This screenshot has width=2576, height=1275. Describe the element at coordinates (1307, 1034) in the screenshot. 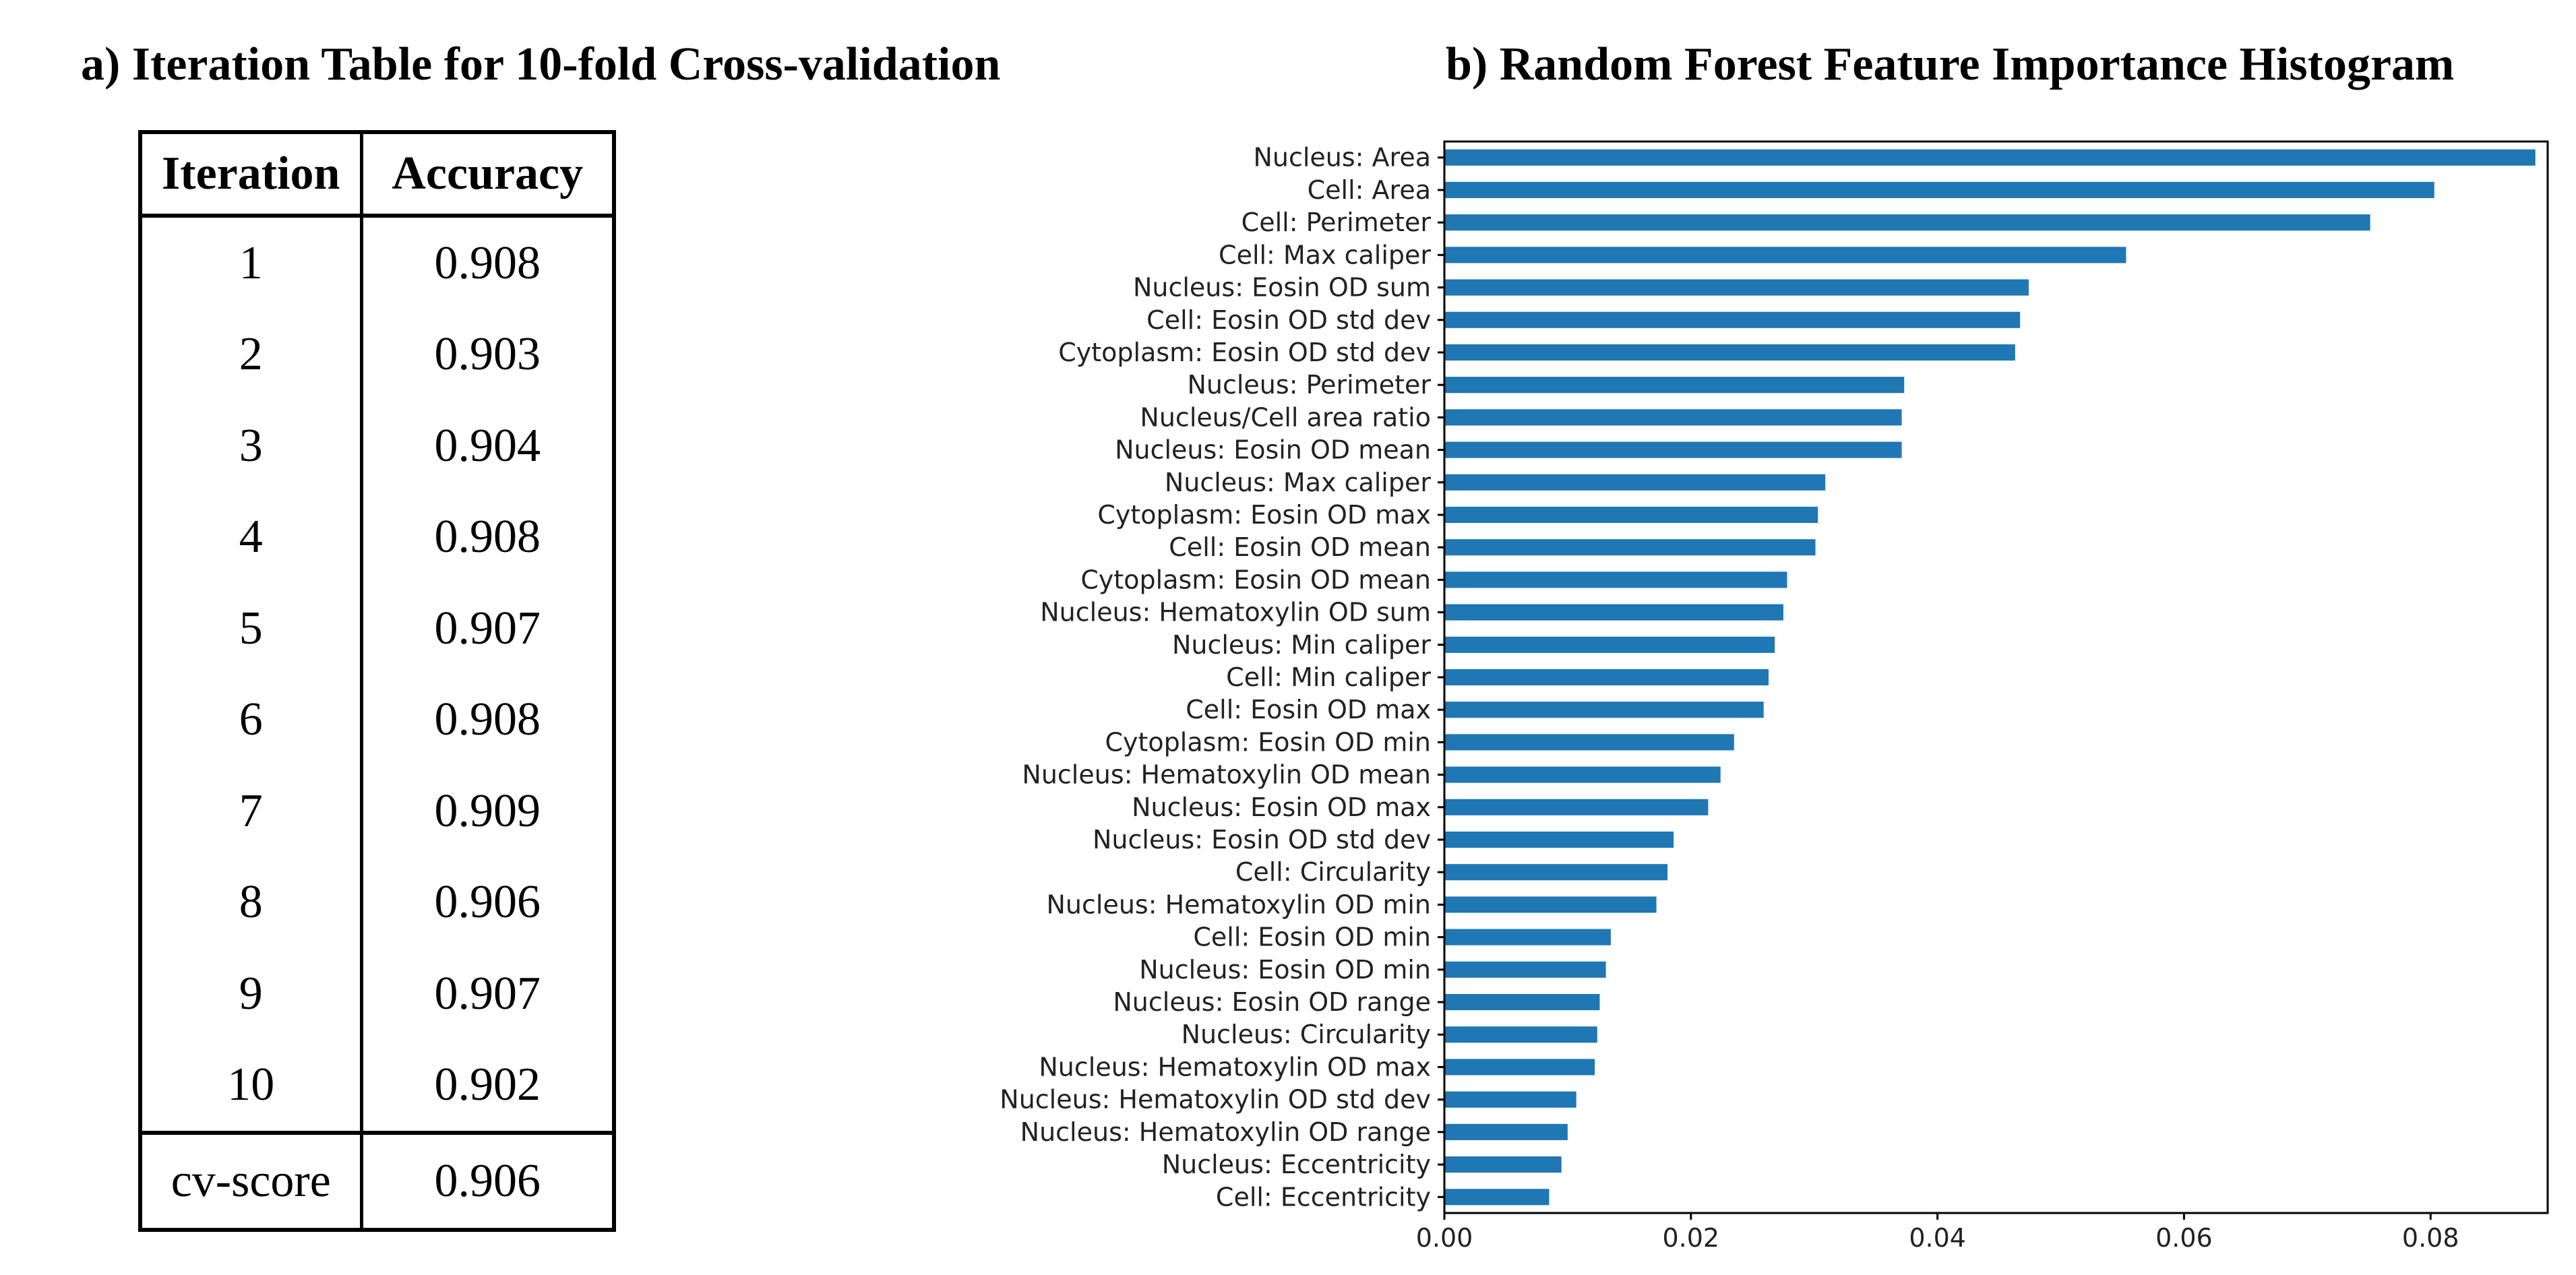

I see `y-tick-label: Nucleus: Circularity` at that location.